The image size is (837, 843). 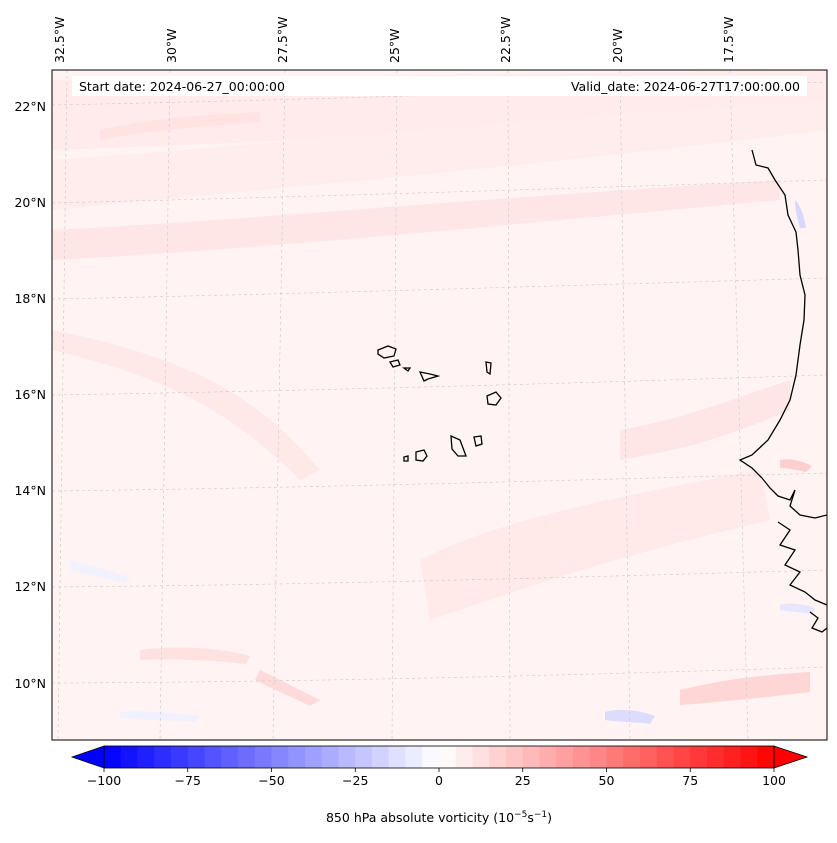 What do you see at coordinates (30, 683) in the screenshot?
I see `lat-label-10n: 10°N` at bounding box center [30, 683].